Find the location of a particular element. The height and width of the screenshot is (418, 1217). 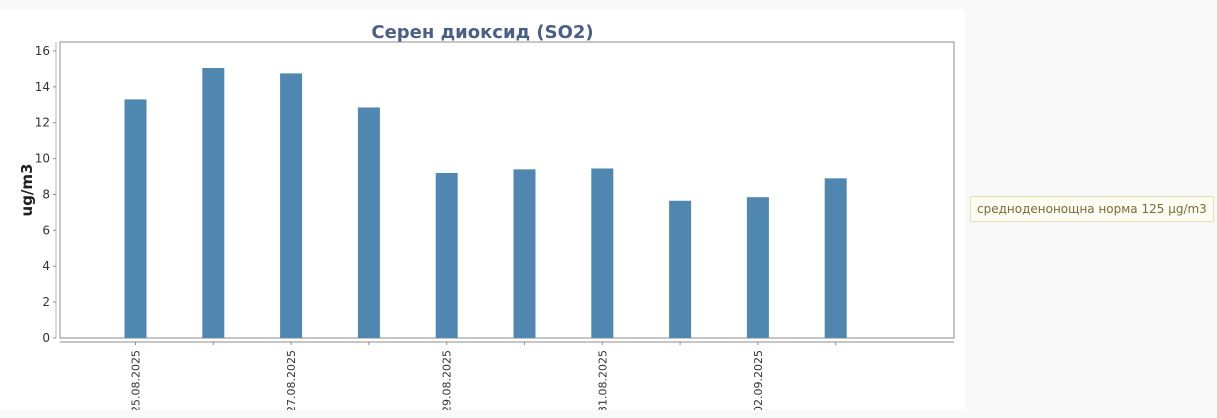

y-tick-label: 8 is located at coordinates (46, 194).